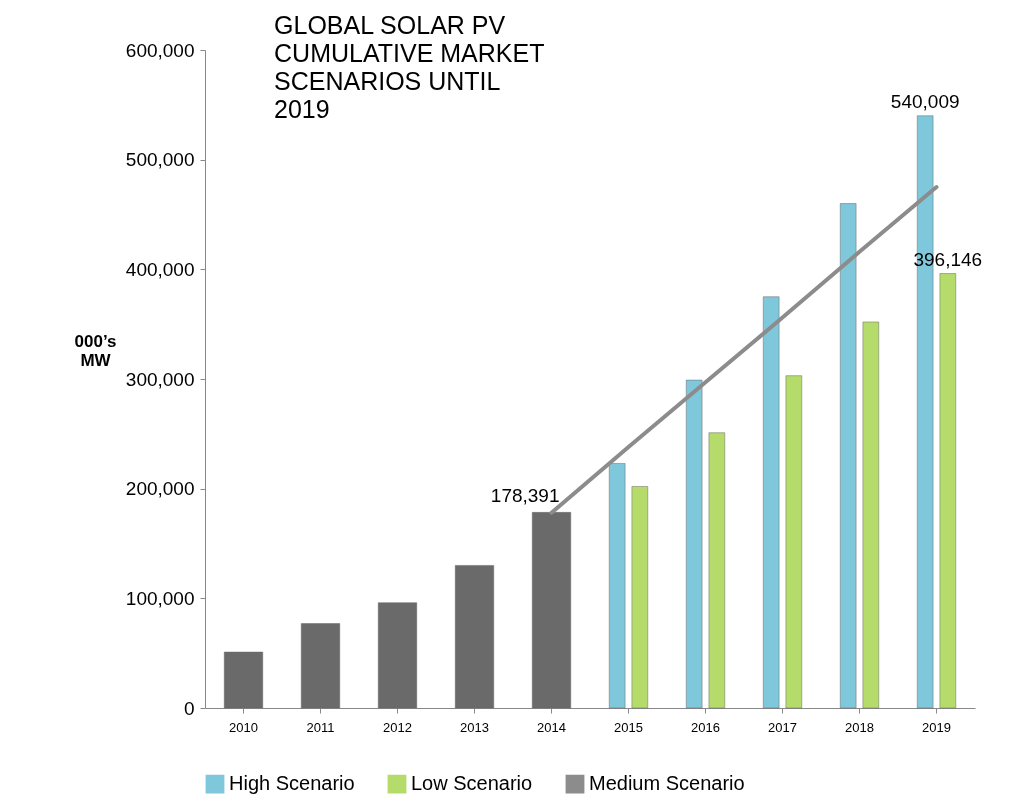 The width and height of the screenshot is (1014, 803). I want to click on x-tick-label: 2019, so click(936, 727).